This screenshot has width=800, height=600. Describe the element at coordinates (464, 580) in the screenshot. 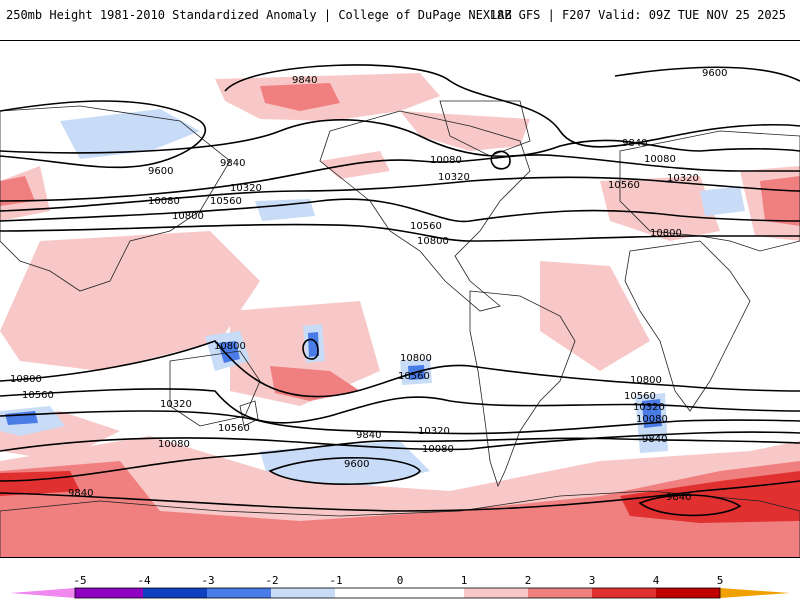

I see `colorbar-tick: 1` at that location.